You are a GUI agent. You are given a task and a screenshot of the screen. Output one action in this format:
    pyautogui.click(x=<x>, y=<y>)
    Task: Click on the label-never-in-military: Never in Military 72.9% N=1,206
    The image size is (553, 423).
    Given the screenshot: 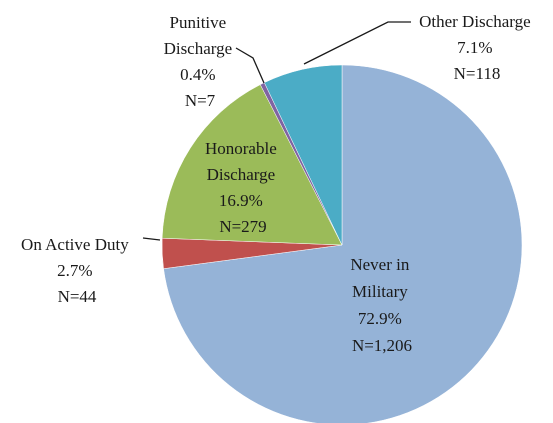 What is the action you would take?
    pyautogui.click(x=381, y=305)
    